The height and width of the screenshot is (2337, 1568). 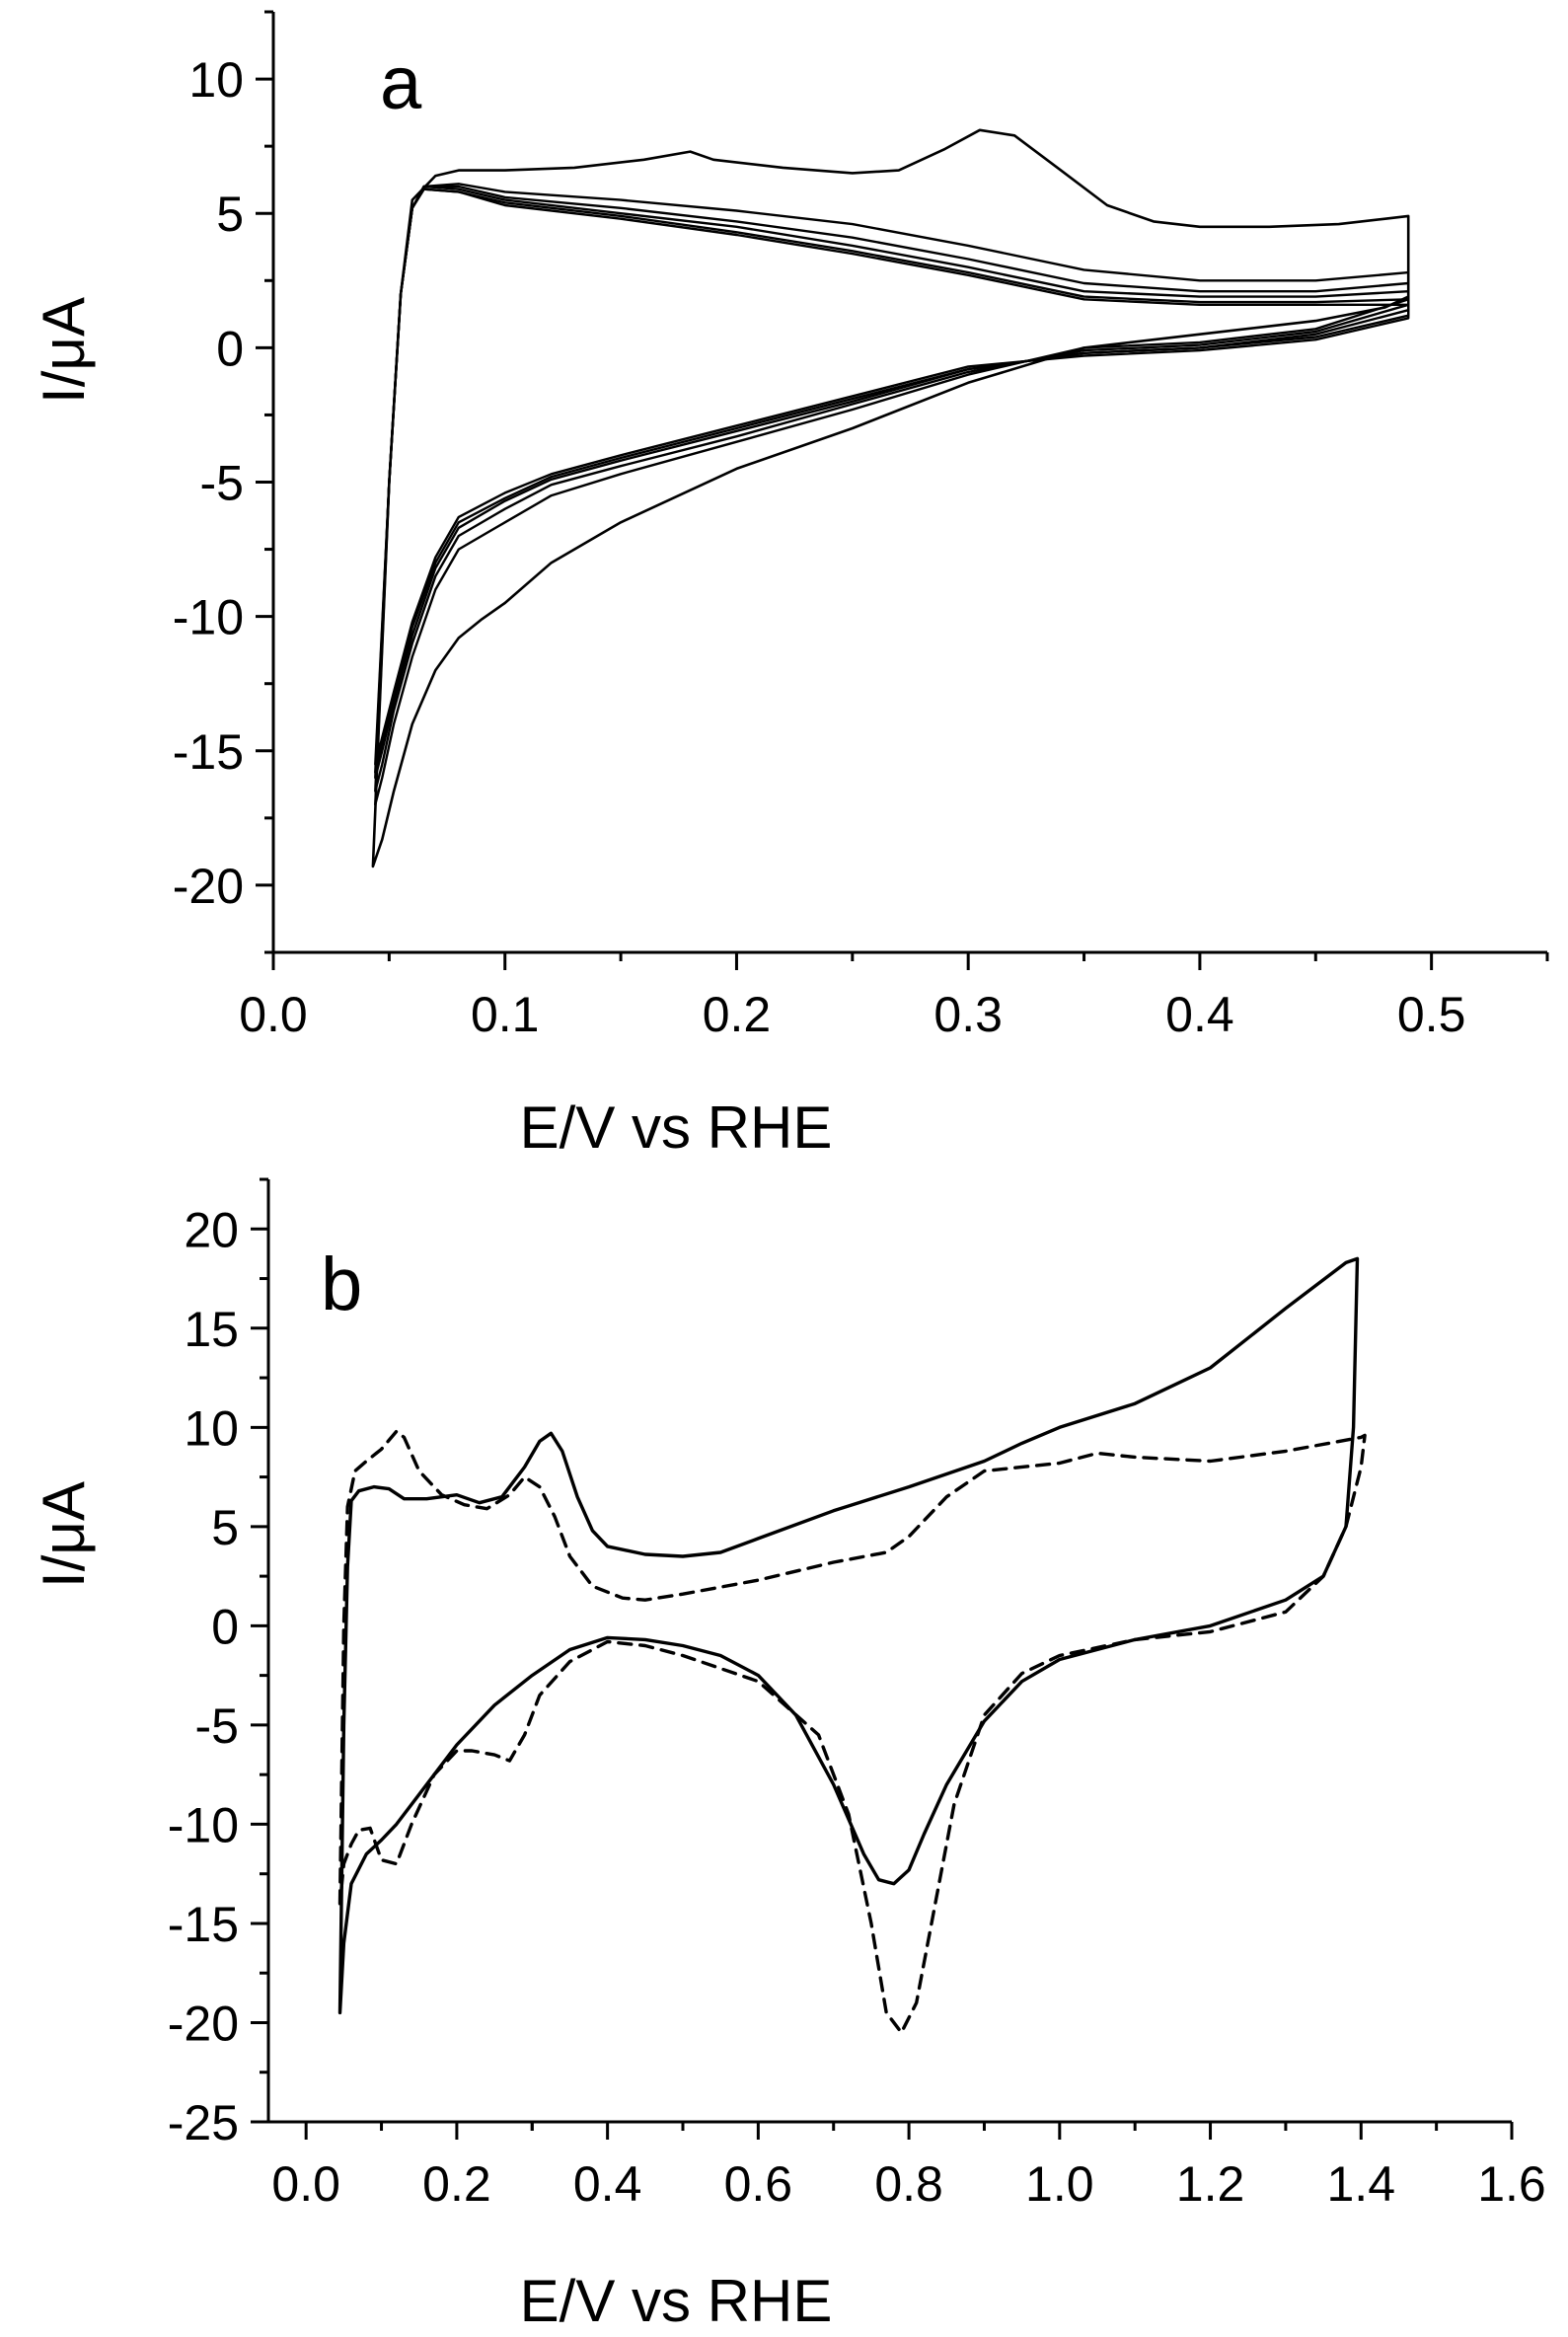 What do you see at coordinates (968, 1014) in the screenshot?
I see `chart-a-x-tick-label-3: 0.3` at bounding box center [968, 1014].